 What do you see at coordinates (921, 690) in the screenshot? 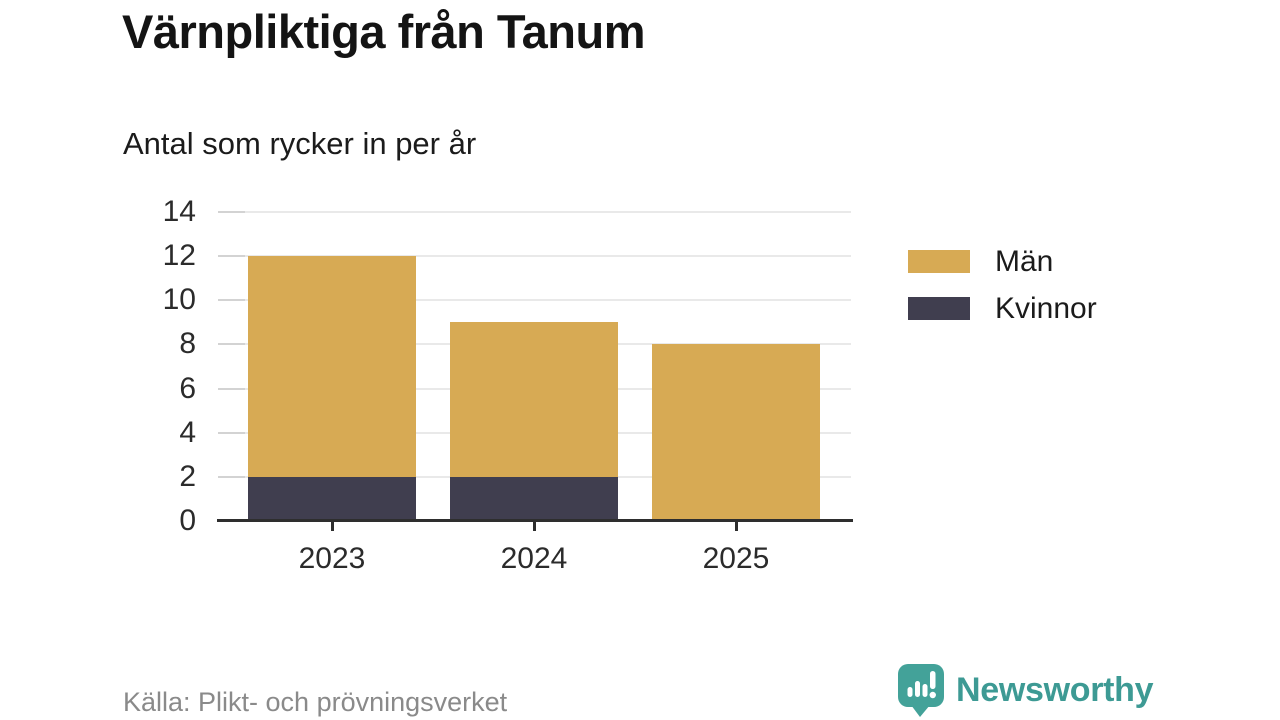
I see `newsworthy-icon` at bounding box center [921, 690].